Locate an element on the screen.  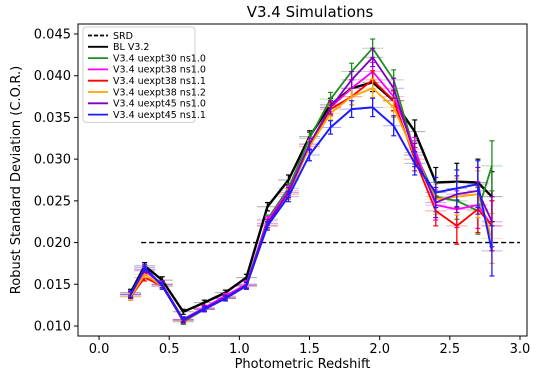
chart-title: V3.4 Simulations is located at coordinates (310, 12).